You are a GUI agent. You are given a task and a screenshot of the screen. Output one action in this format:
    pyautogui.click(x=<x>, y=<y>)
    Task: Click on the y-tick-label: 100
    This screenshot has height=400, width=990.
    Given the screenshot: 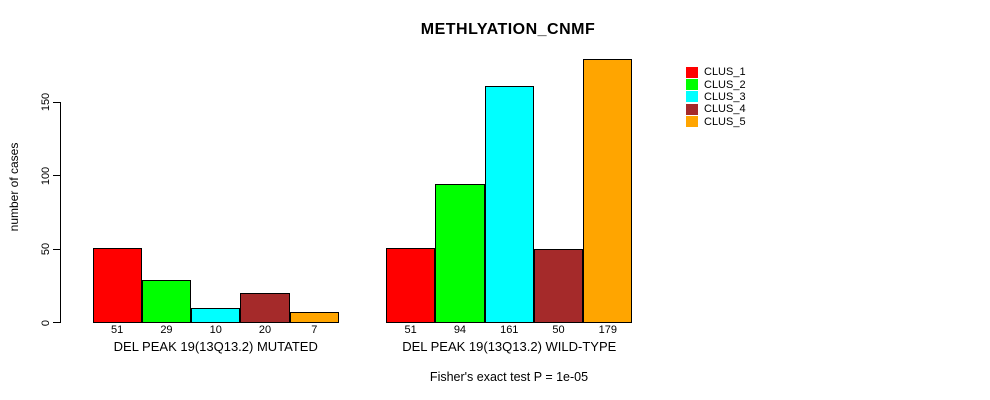 What is the action you would take?
    pyautogui.click(x=46, y=175)
    